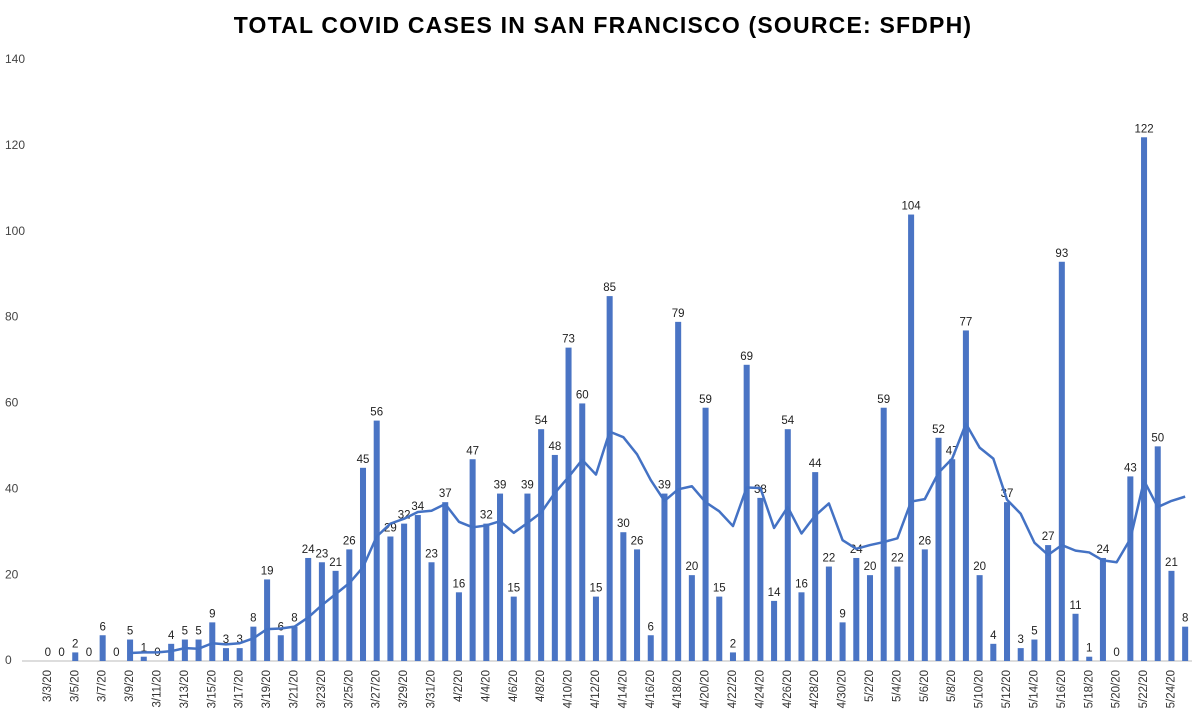 This screenshot has width=1200, height=724. What do you see at coordinates (1144, 689) in the screenshot?
I see `x-tick-label: 5/22/20` at bounding box center [1144, 689].